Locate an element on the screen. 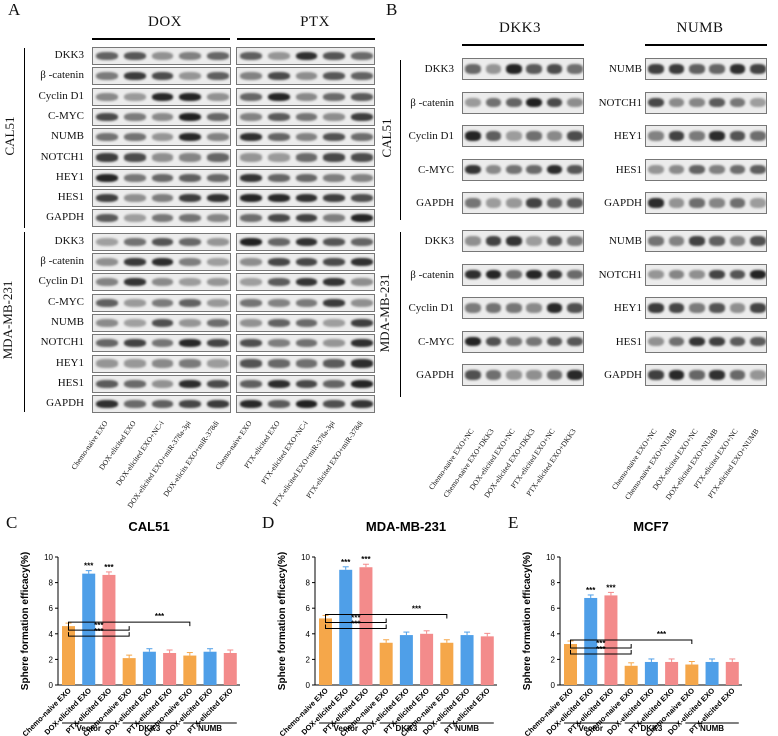 Image resolution: width=778 pixels, height=736 pixels. group-label: Vector is located at coordinates (345, 728).